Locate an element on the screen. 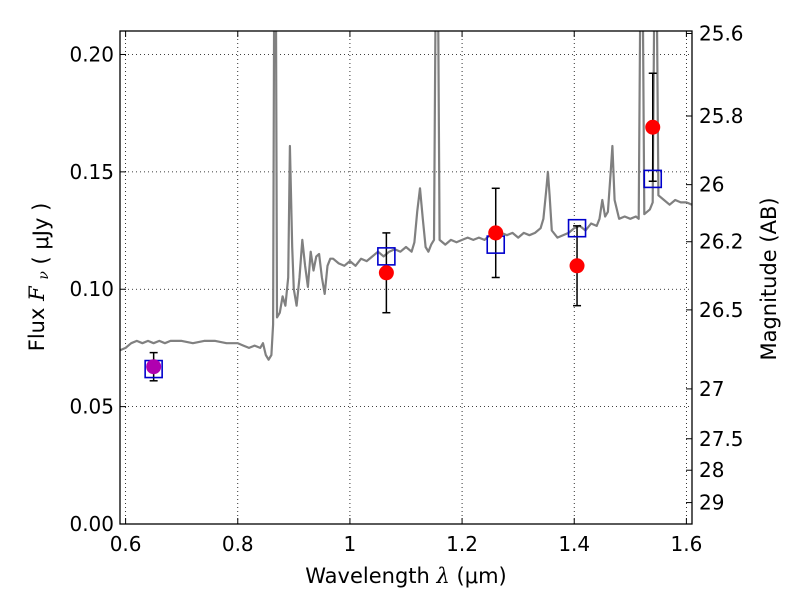 Image resolution: width=800 pixels, height=600 pixels. y-axis-label-text: Flux is located at coordinates (37, 330).